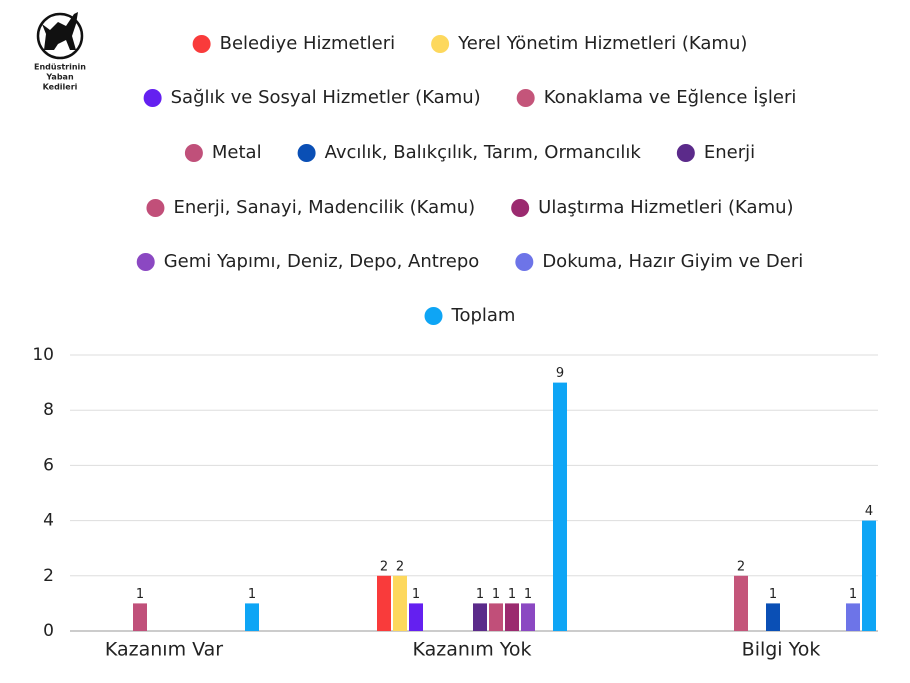 This screenshot has height=683, width=910. Describe the element at coordinates (60, 67) in the screenshot. I see `logo-text: Endüstrinin` at that location.